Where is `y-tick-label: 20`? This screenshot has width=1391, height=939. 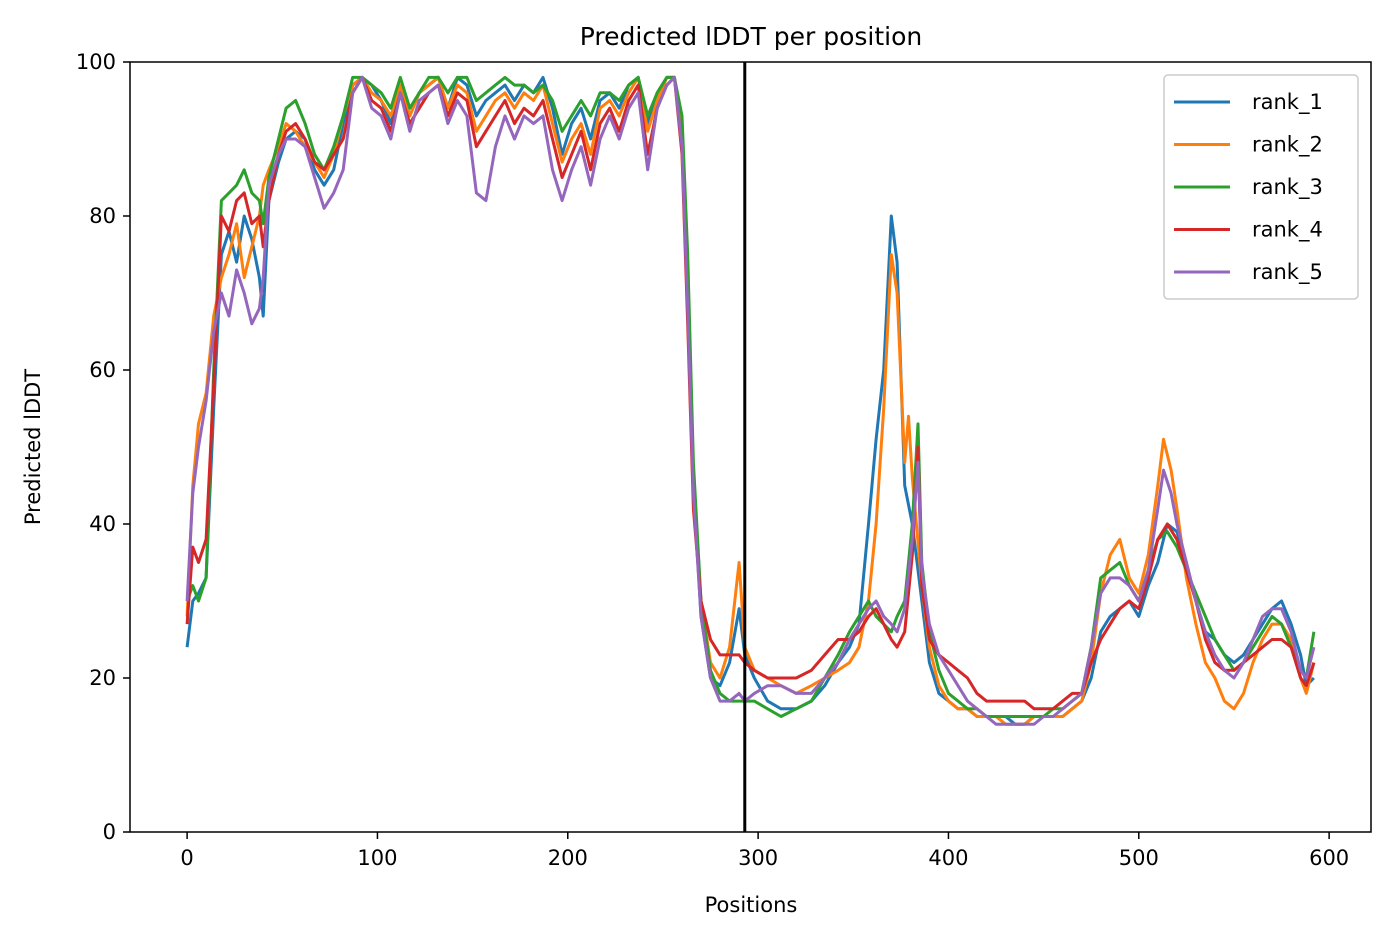
y-tick-label: 20 is located at coordinates (102, 678).